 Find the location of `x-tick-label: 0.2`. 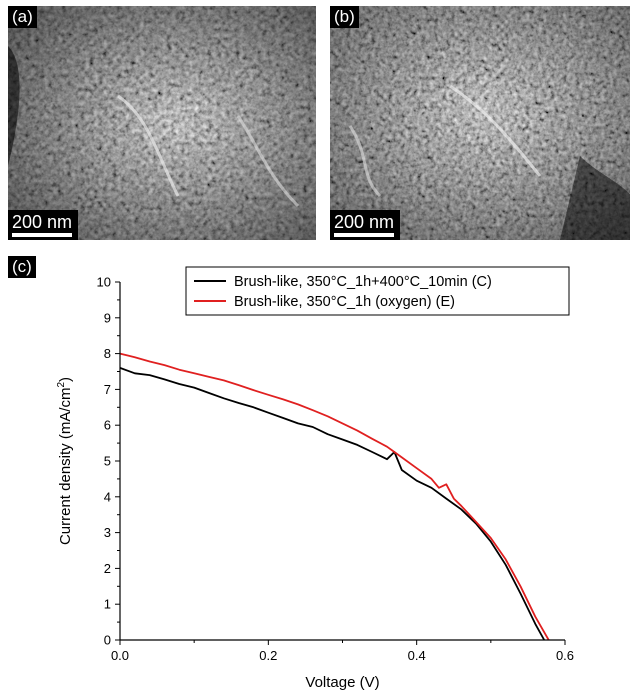

x-tick-label: 0.2 is located at coordinates (268, 655).